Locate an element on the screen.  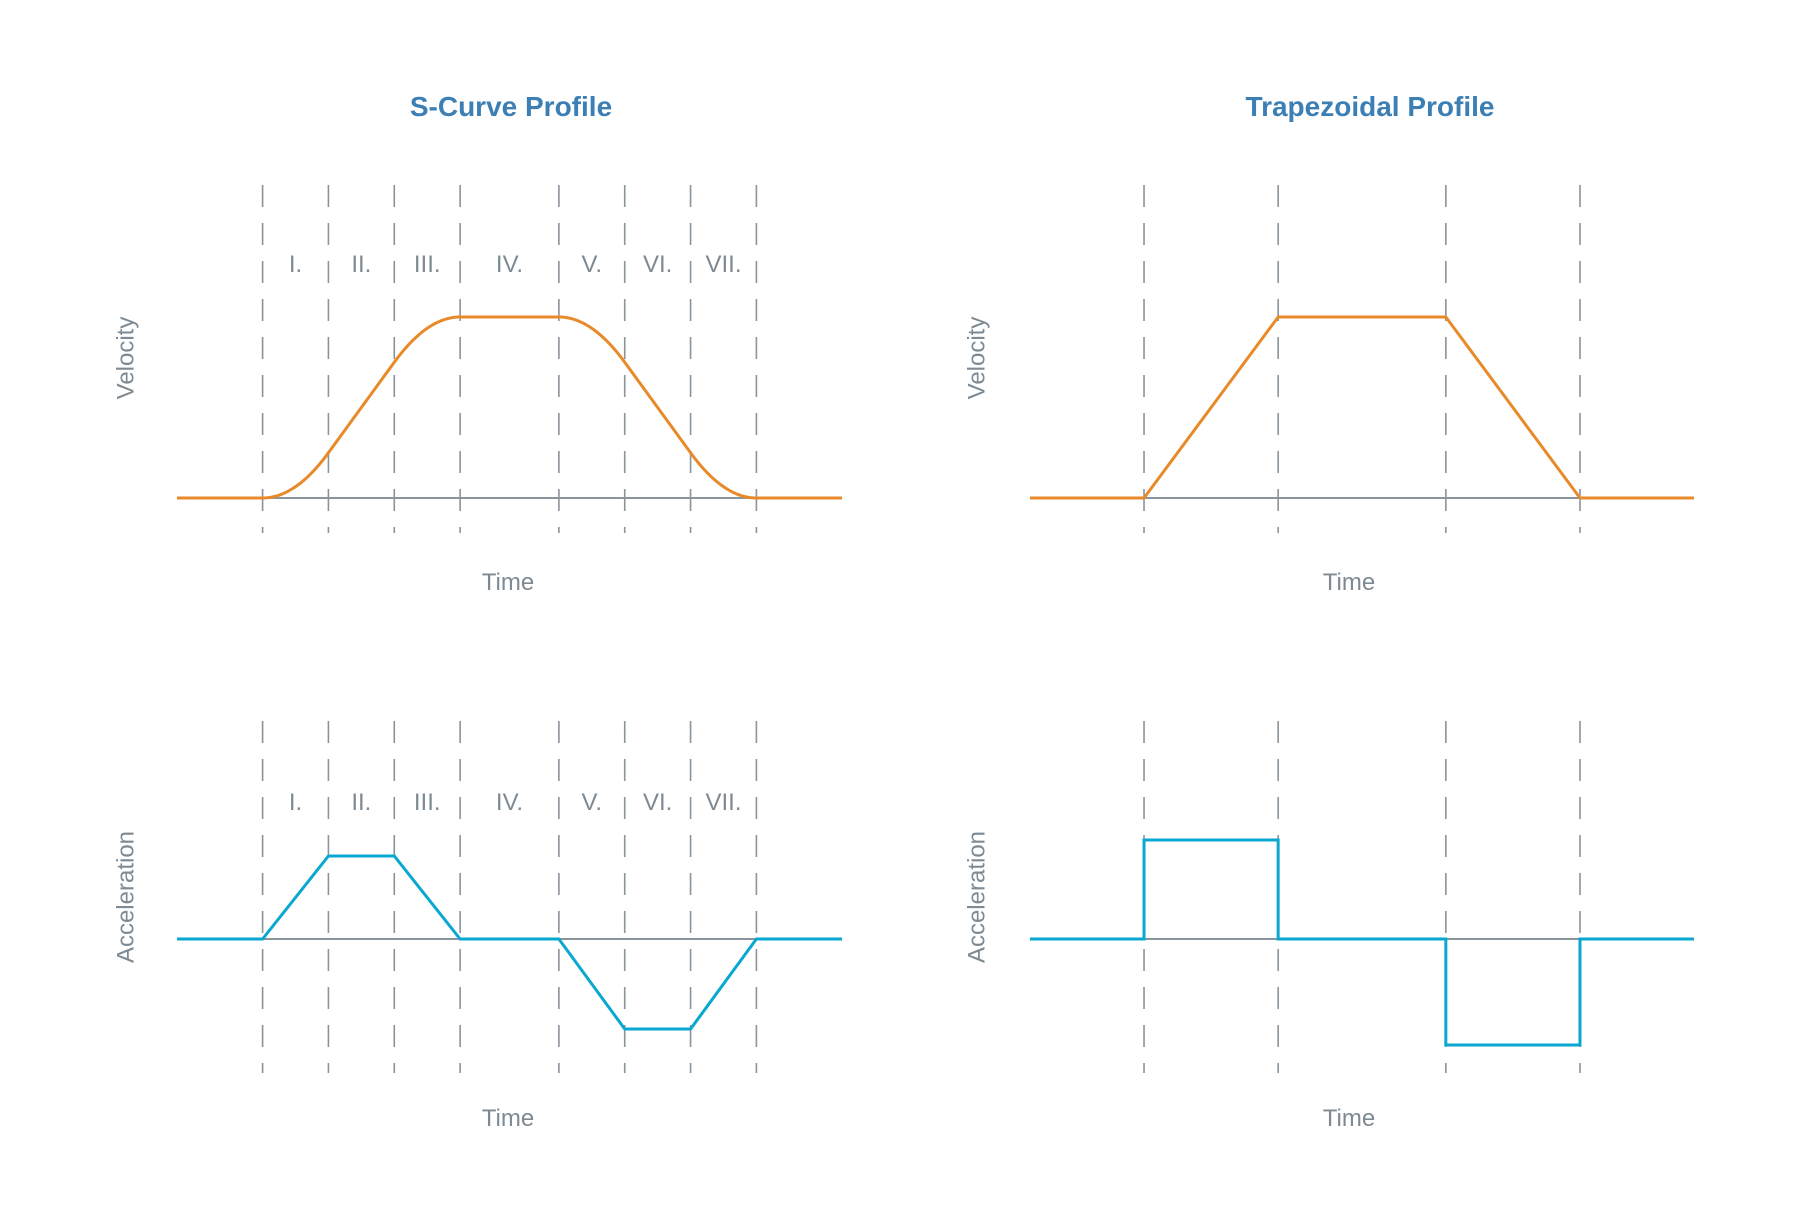
trapezoidal-title: Trapezoidal Profile is located at coordinates (1370, 106).